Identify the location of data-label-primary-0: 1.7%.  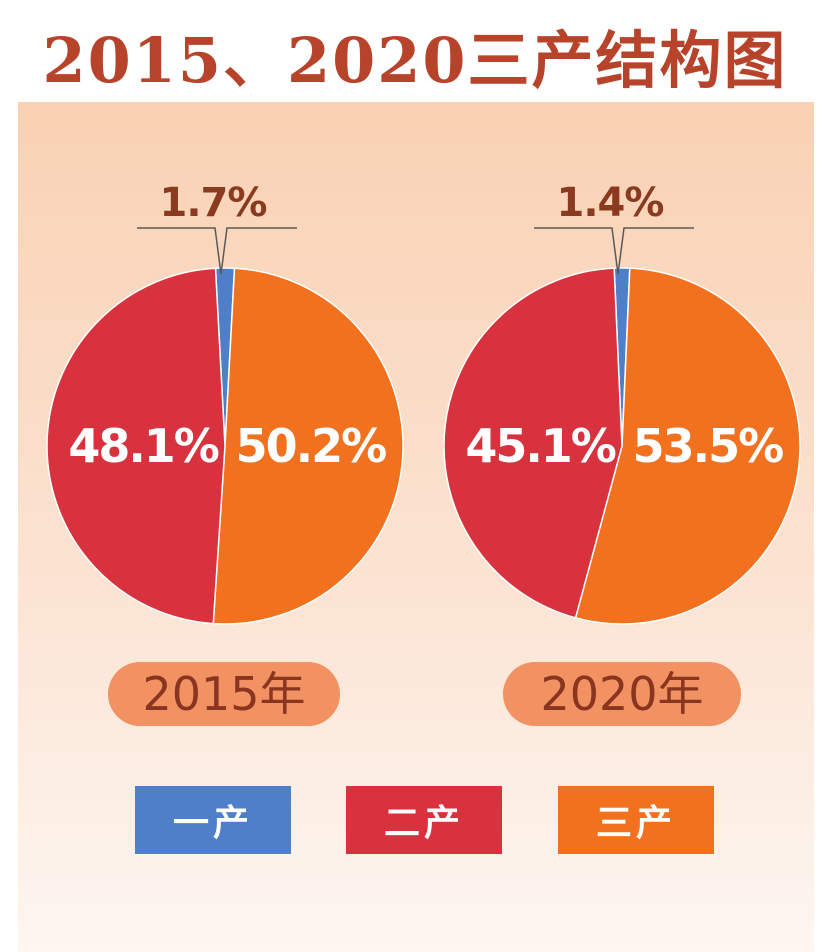
(213, 203).